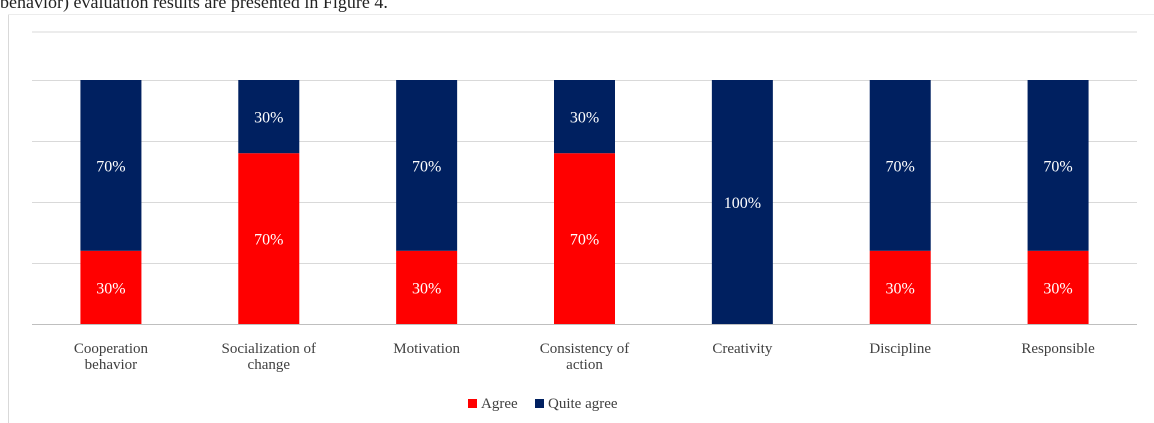 The image size is (1154, 423). What do you see at coordinates (900, 349) in the screenshot?
I see `category-label: Discipline` at bounding box center [900, 349].